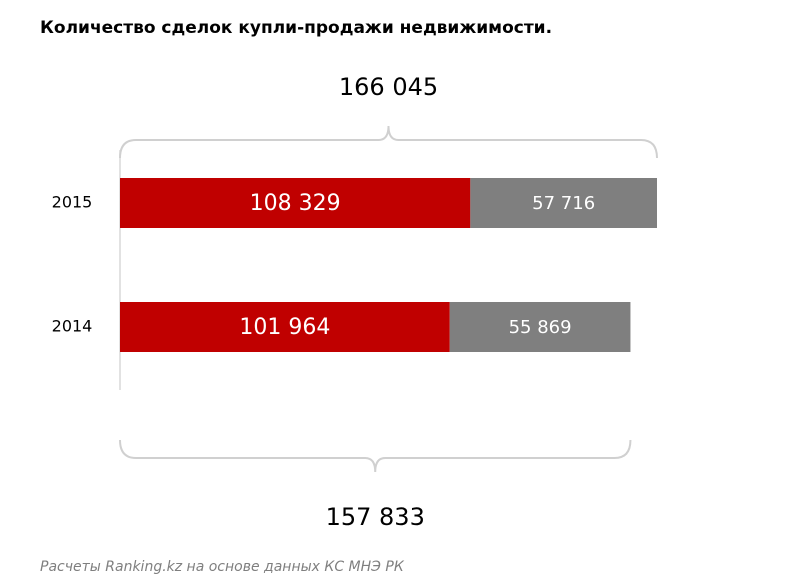 The image size is (800, 588). Describe the element at coordinates (375, 517) in the screenshot. I see `total-label: 157 833` at that location.